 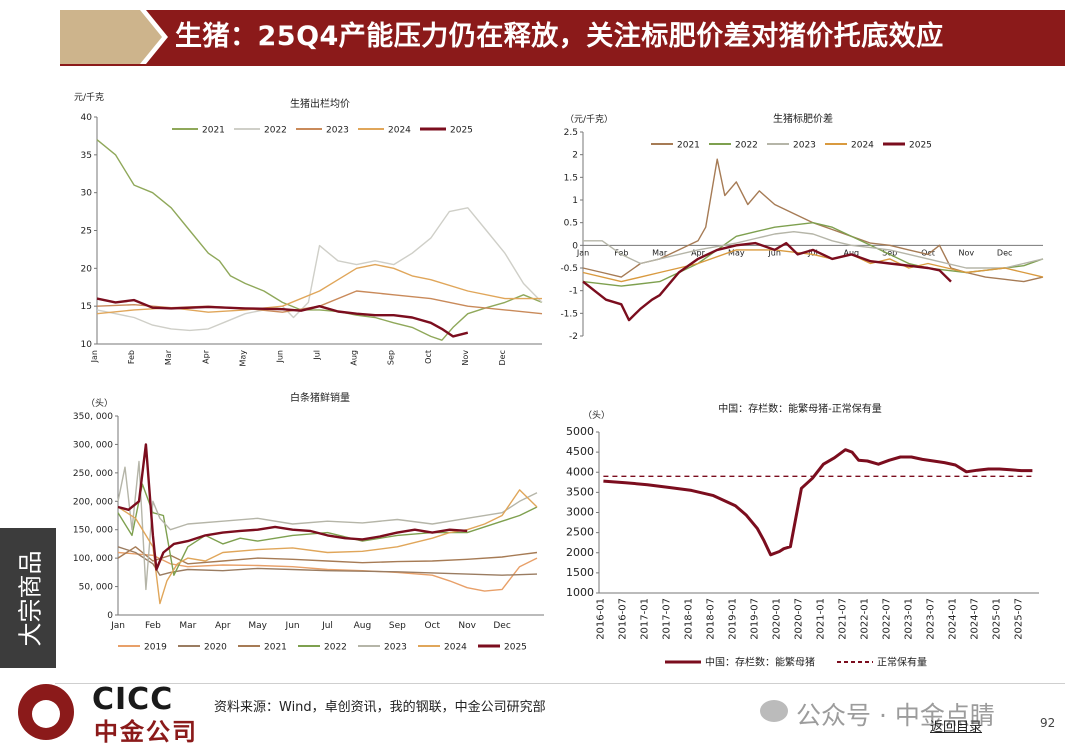 I want to click on title-banner, so click(x=605, y=37).